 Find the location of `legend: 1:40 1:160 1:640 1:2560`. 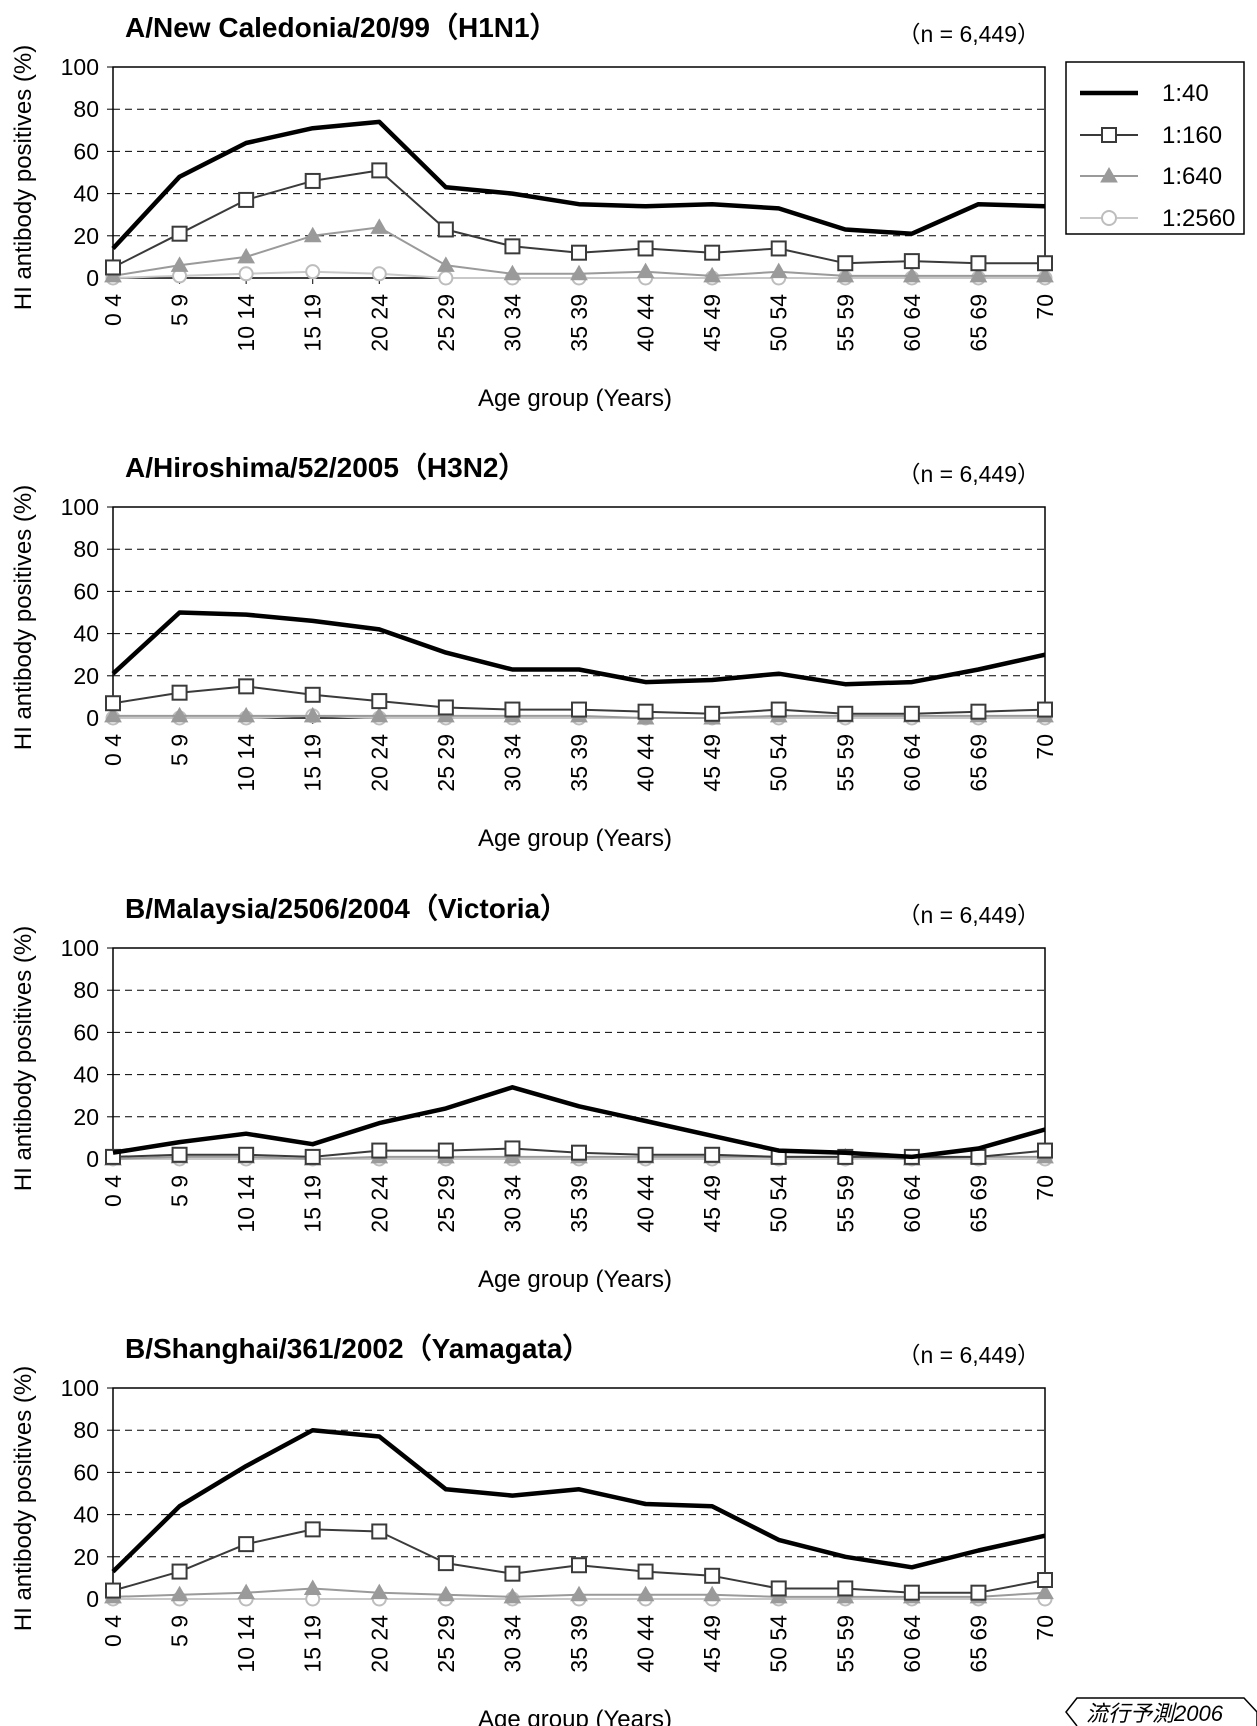

legend: 1:40 1:160 1:640 1:2560 is located at coordinates (1155, 148).